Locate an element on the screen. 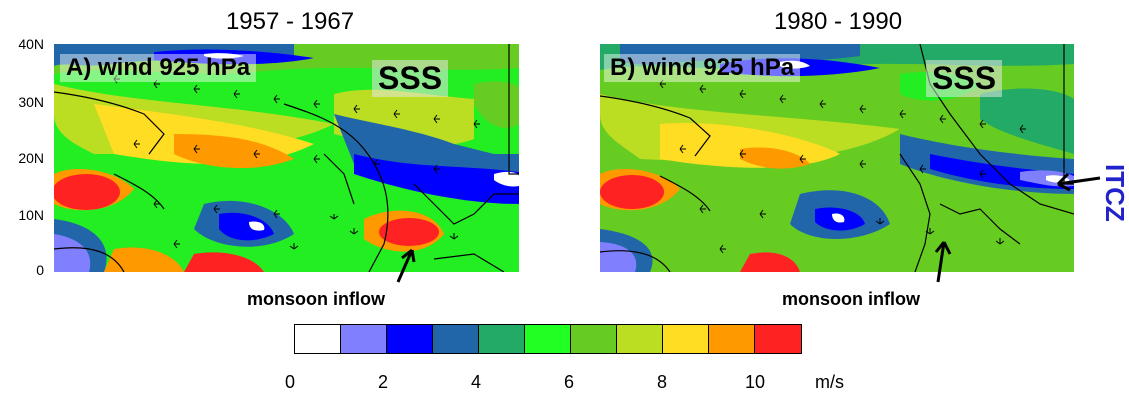  y-tick-10n: 10N is located at coordinates (31, 215).